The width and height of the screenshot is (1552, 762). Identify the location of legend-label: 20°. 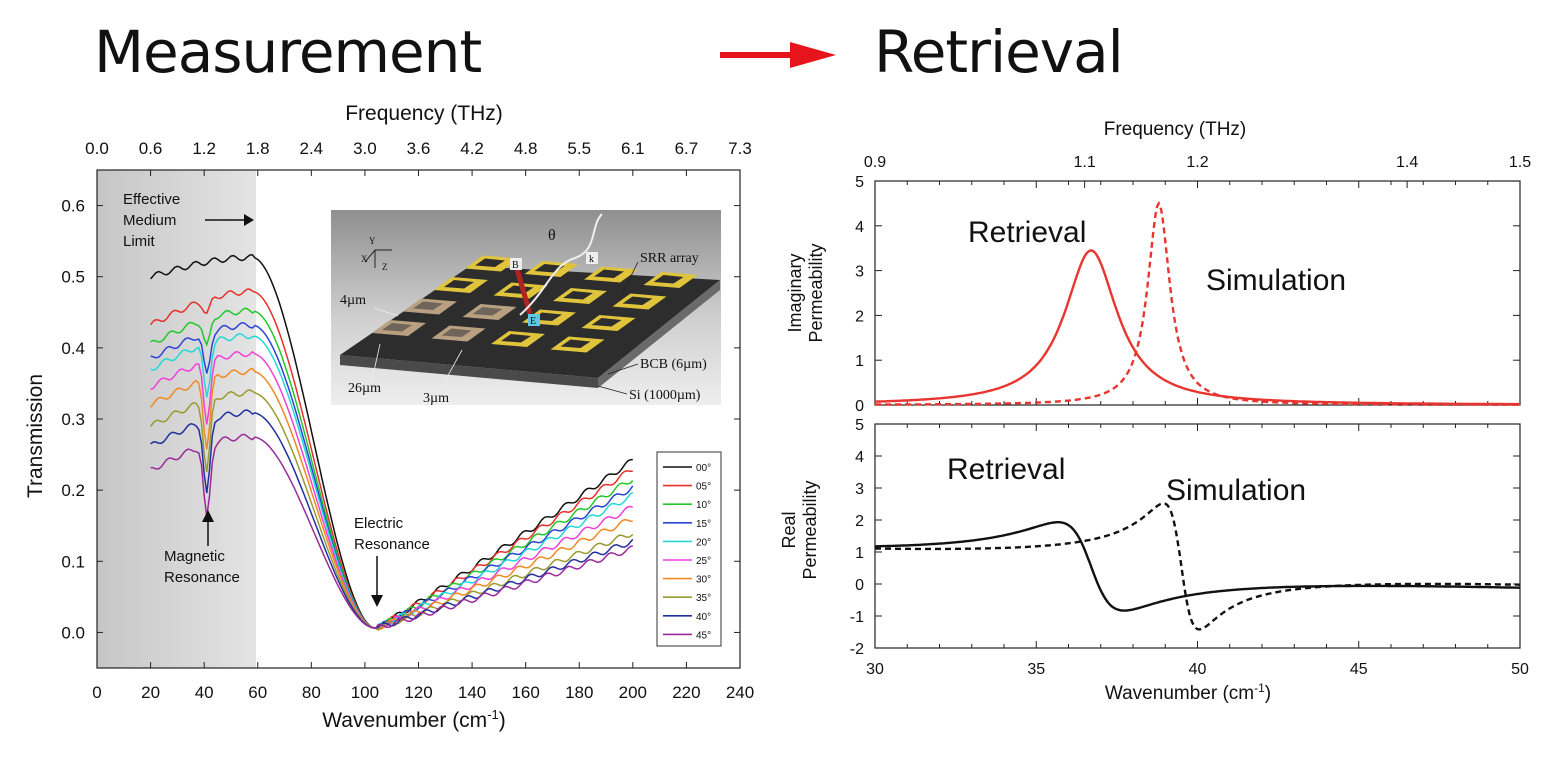
(703, 542).